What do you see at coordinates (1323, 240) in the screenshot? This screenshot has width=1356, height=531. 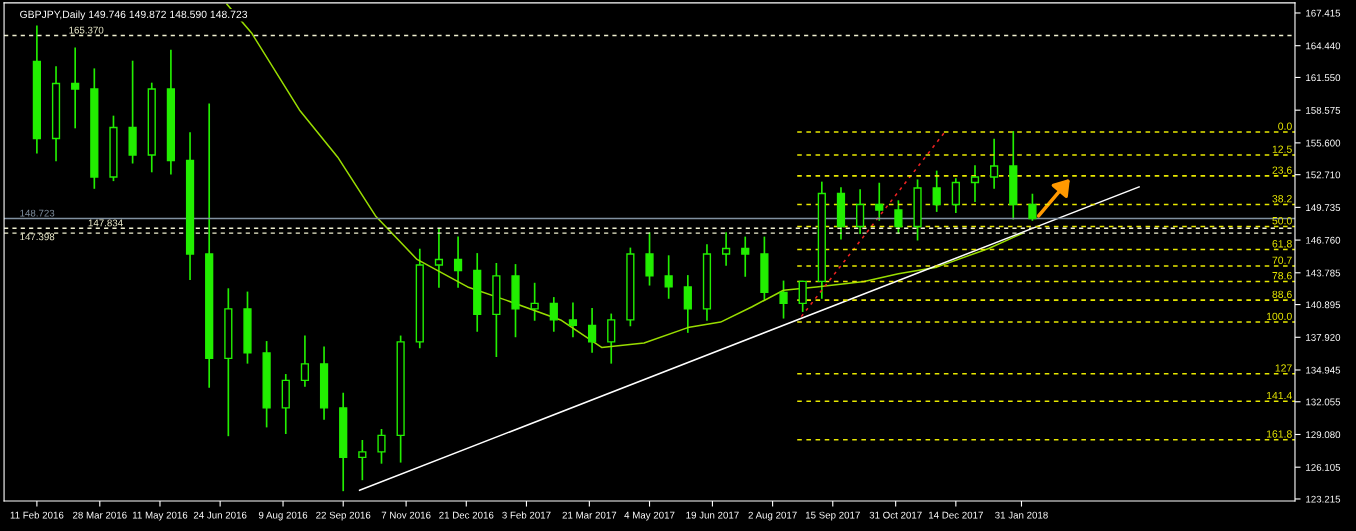 I see `y-tick-label: 146.760` at bounding box center [1323, 240].